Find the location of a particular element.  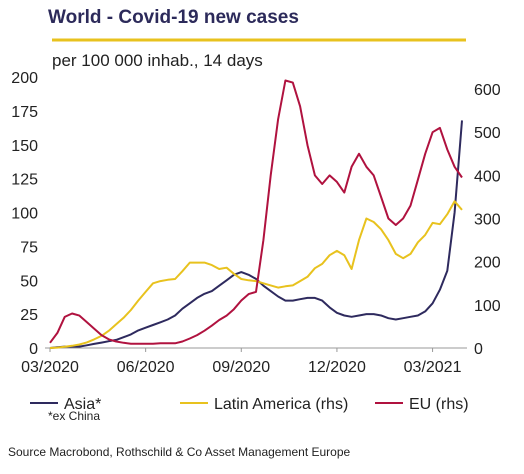

x-tick-label: 03/2021 is located at coordinates (433, 367).